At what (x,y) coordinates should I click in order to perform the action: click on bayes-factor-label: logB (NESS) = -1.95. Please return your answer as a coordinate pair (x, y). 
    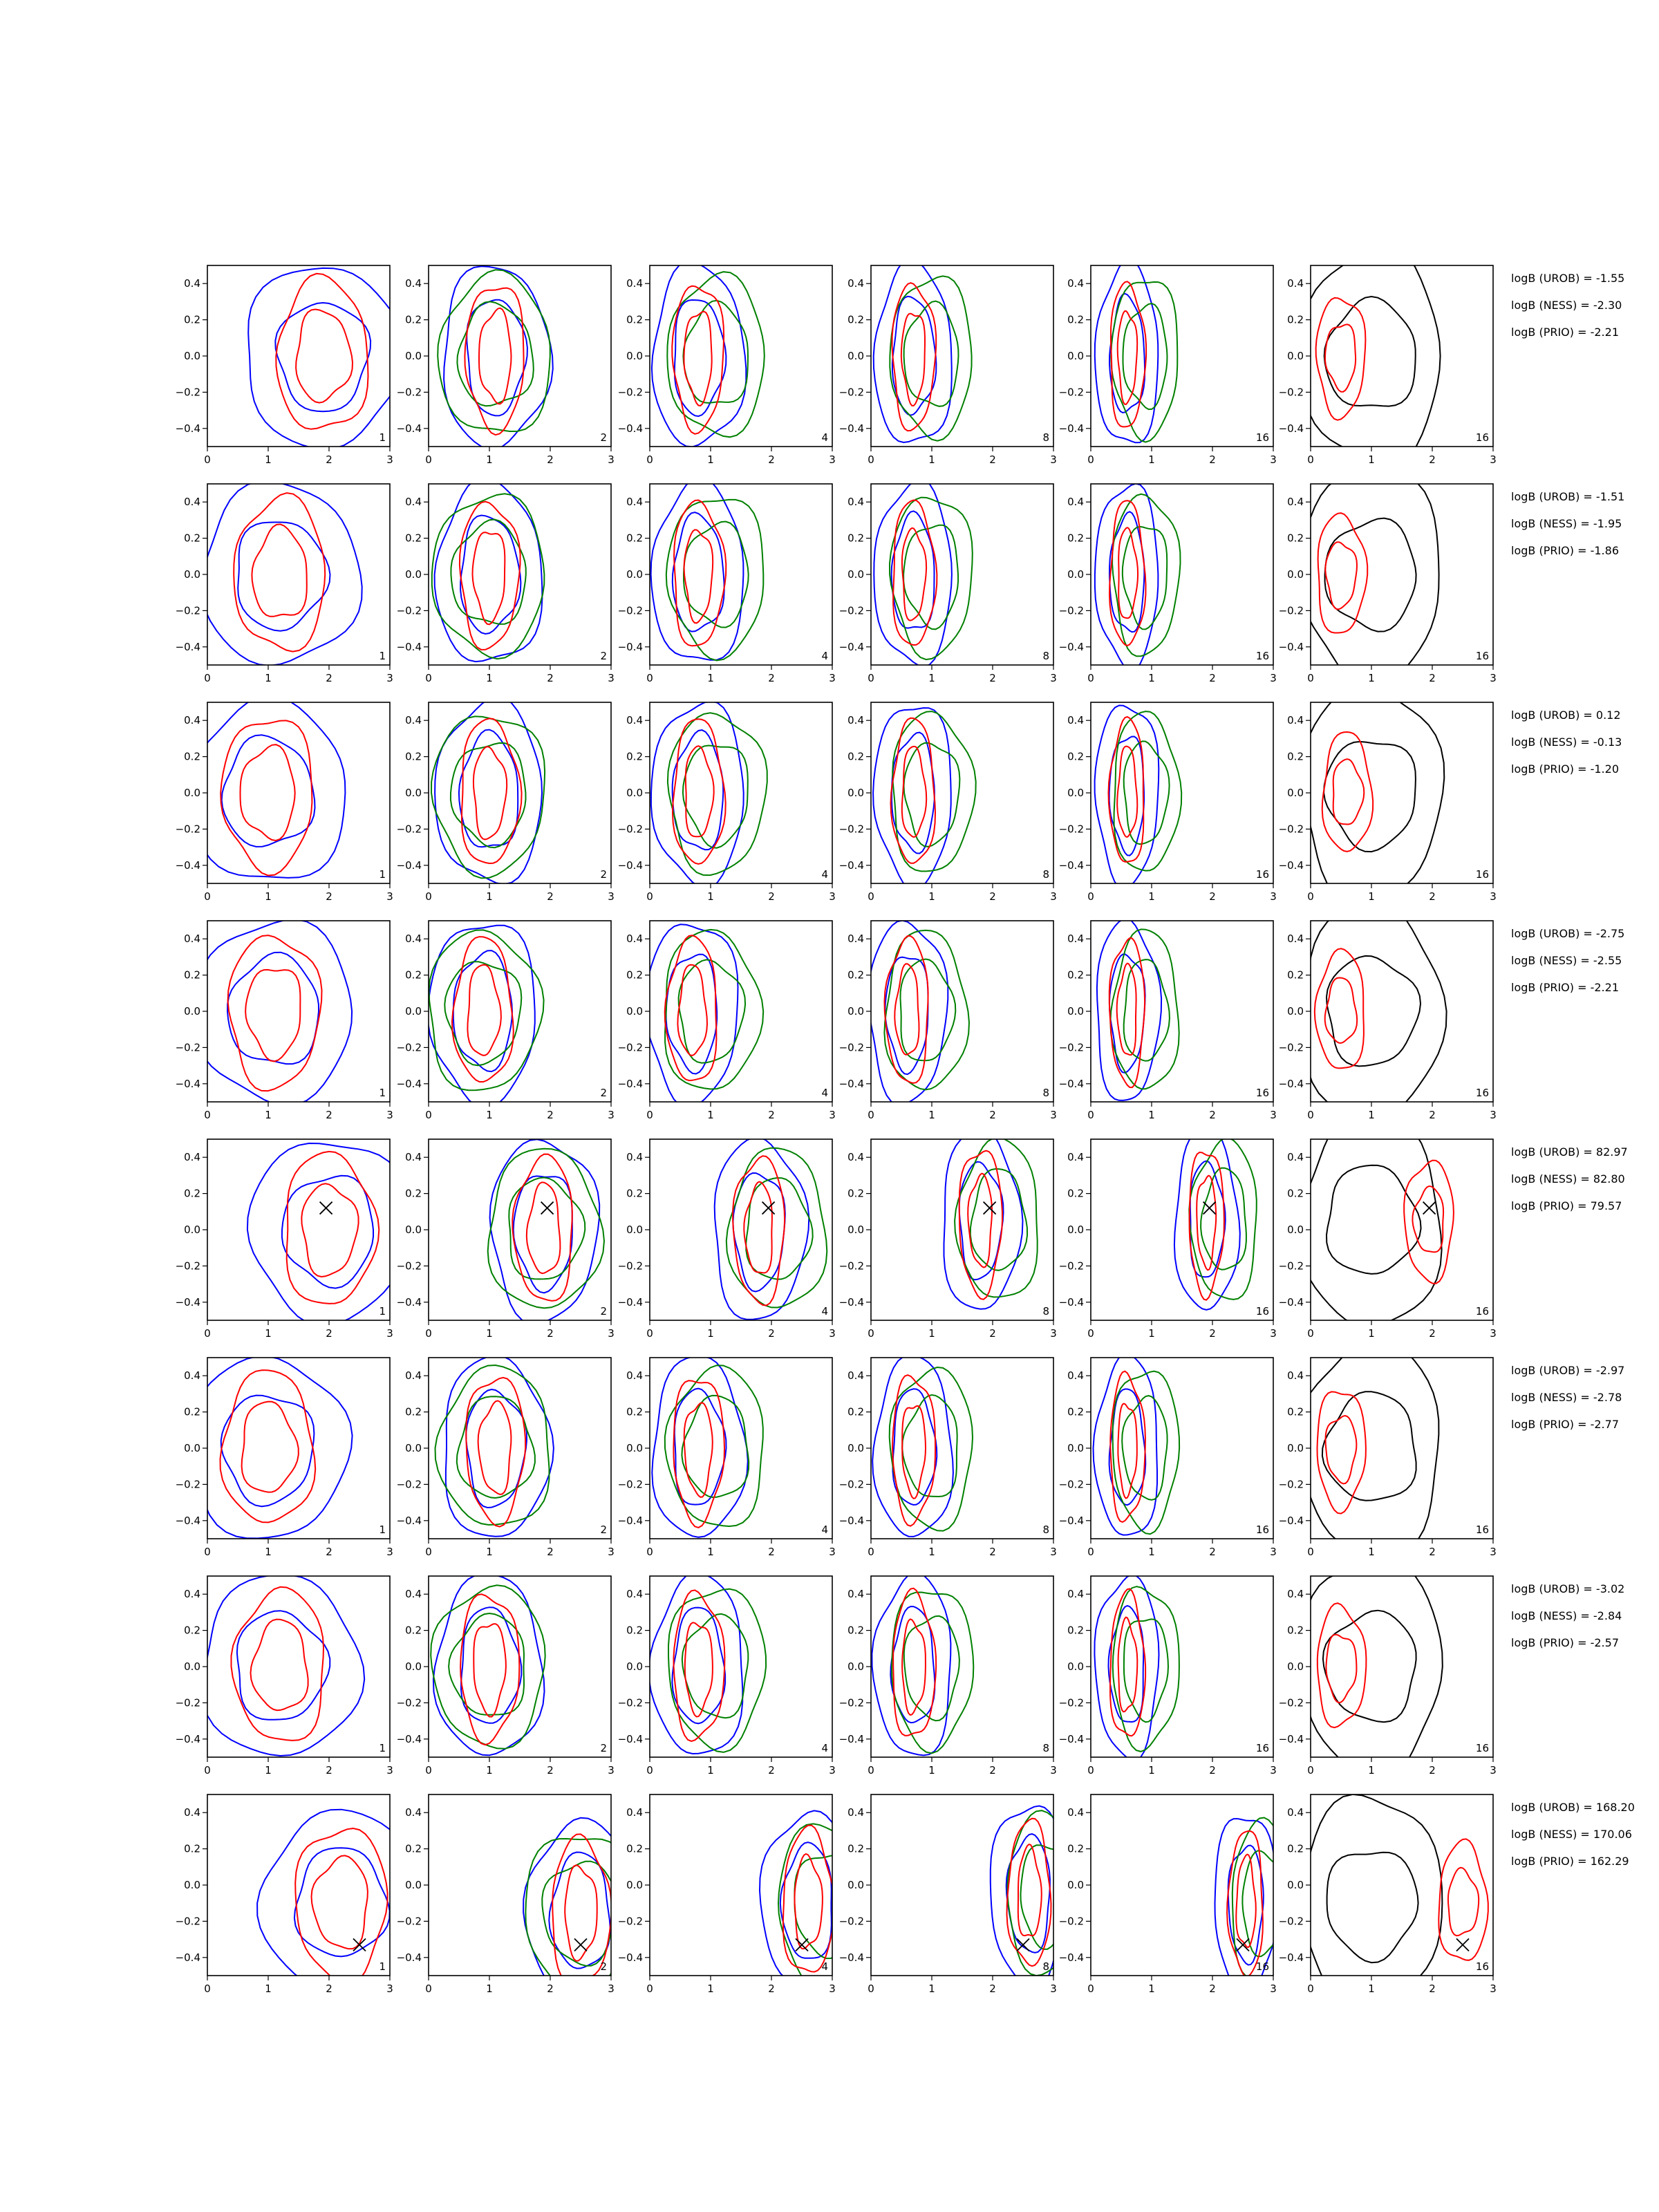
    Looking at the image, I should click on (1567, 523).